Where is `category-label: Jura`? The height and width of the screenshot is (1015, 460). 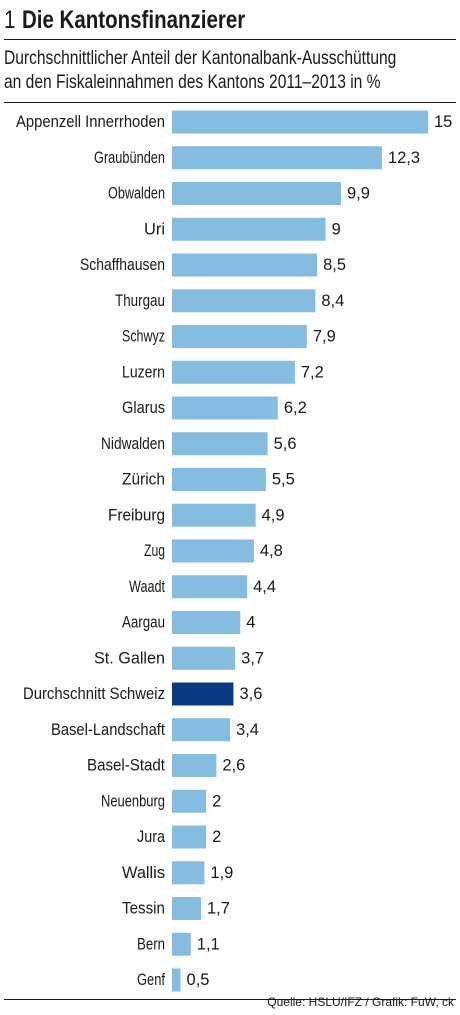 category-label: Jura is located at coordinates (151, 837).